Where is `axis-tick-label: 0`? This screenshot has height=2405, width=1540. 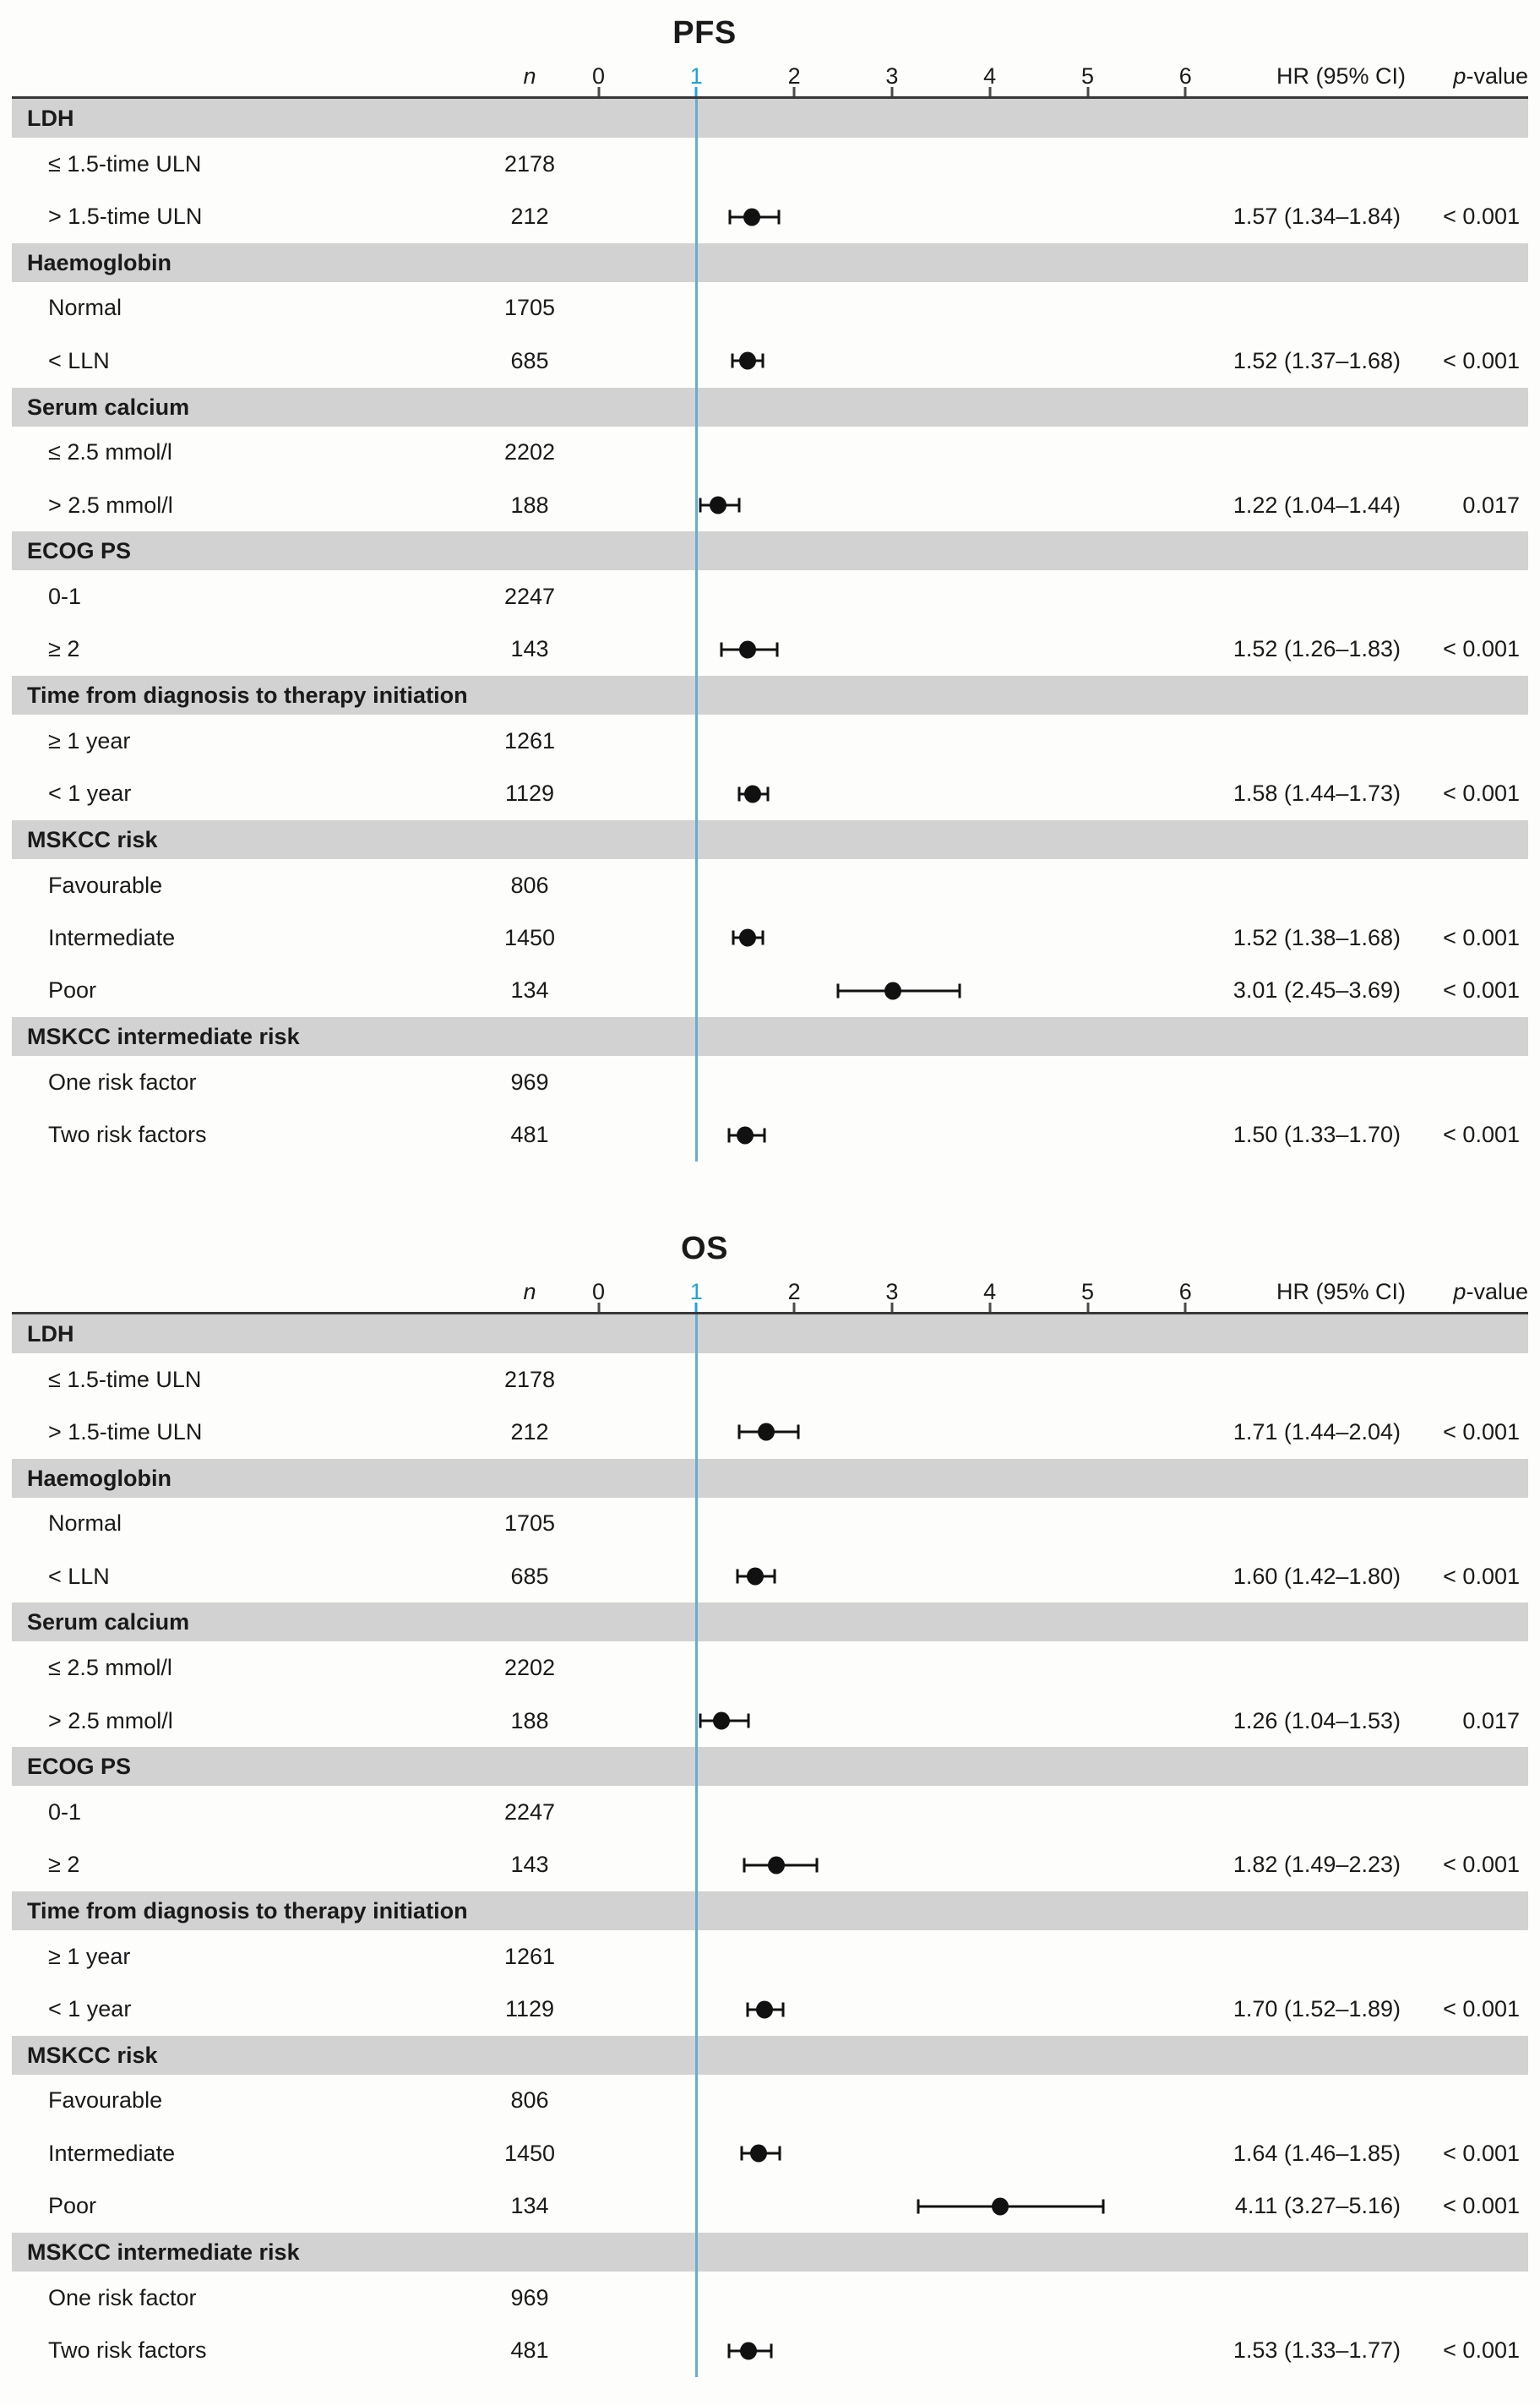 axis-tick-label: 0 is located at coordinates (598, 76).